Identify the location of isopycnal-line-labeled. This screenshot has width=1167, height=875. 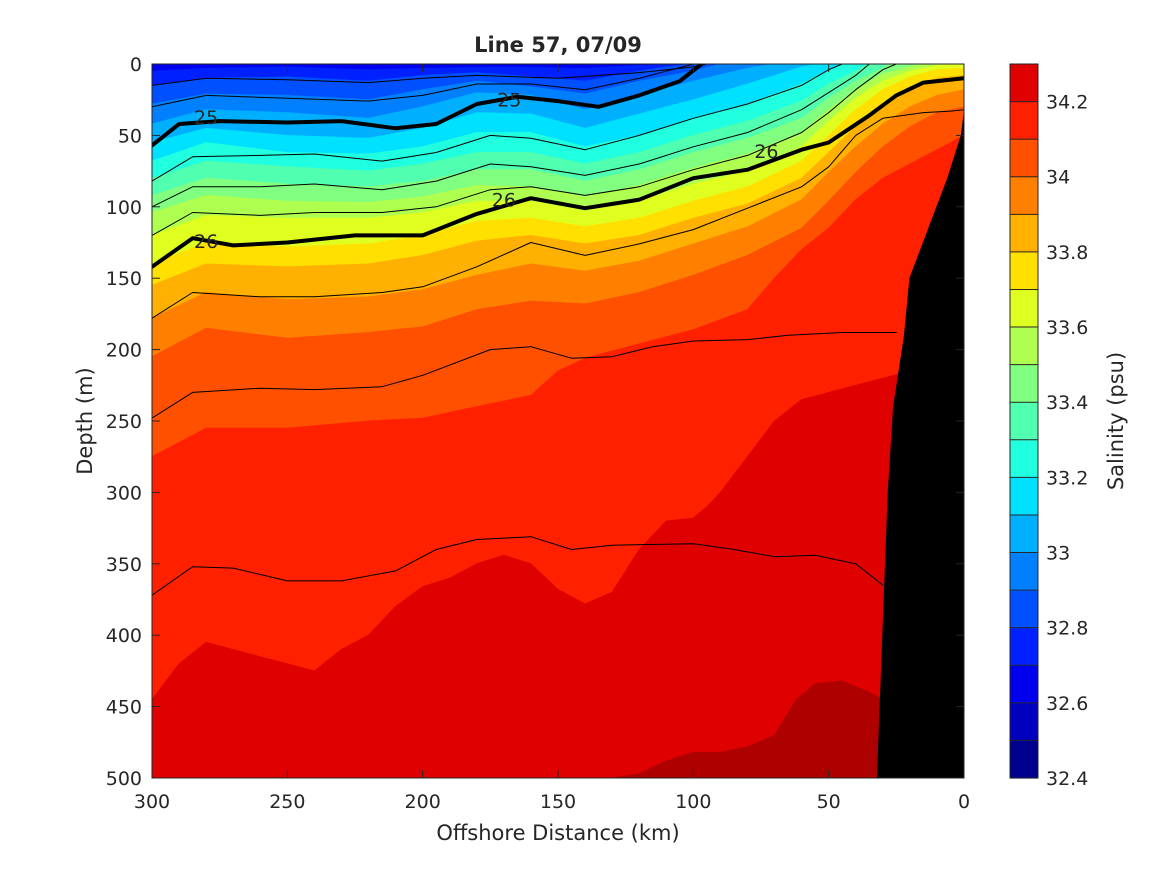
(428, 106).